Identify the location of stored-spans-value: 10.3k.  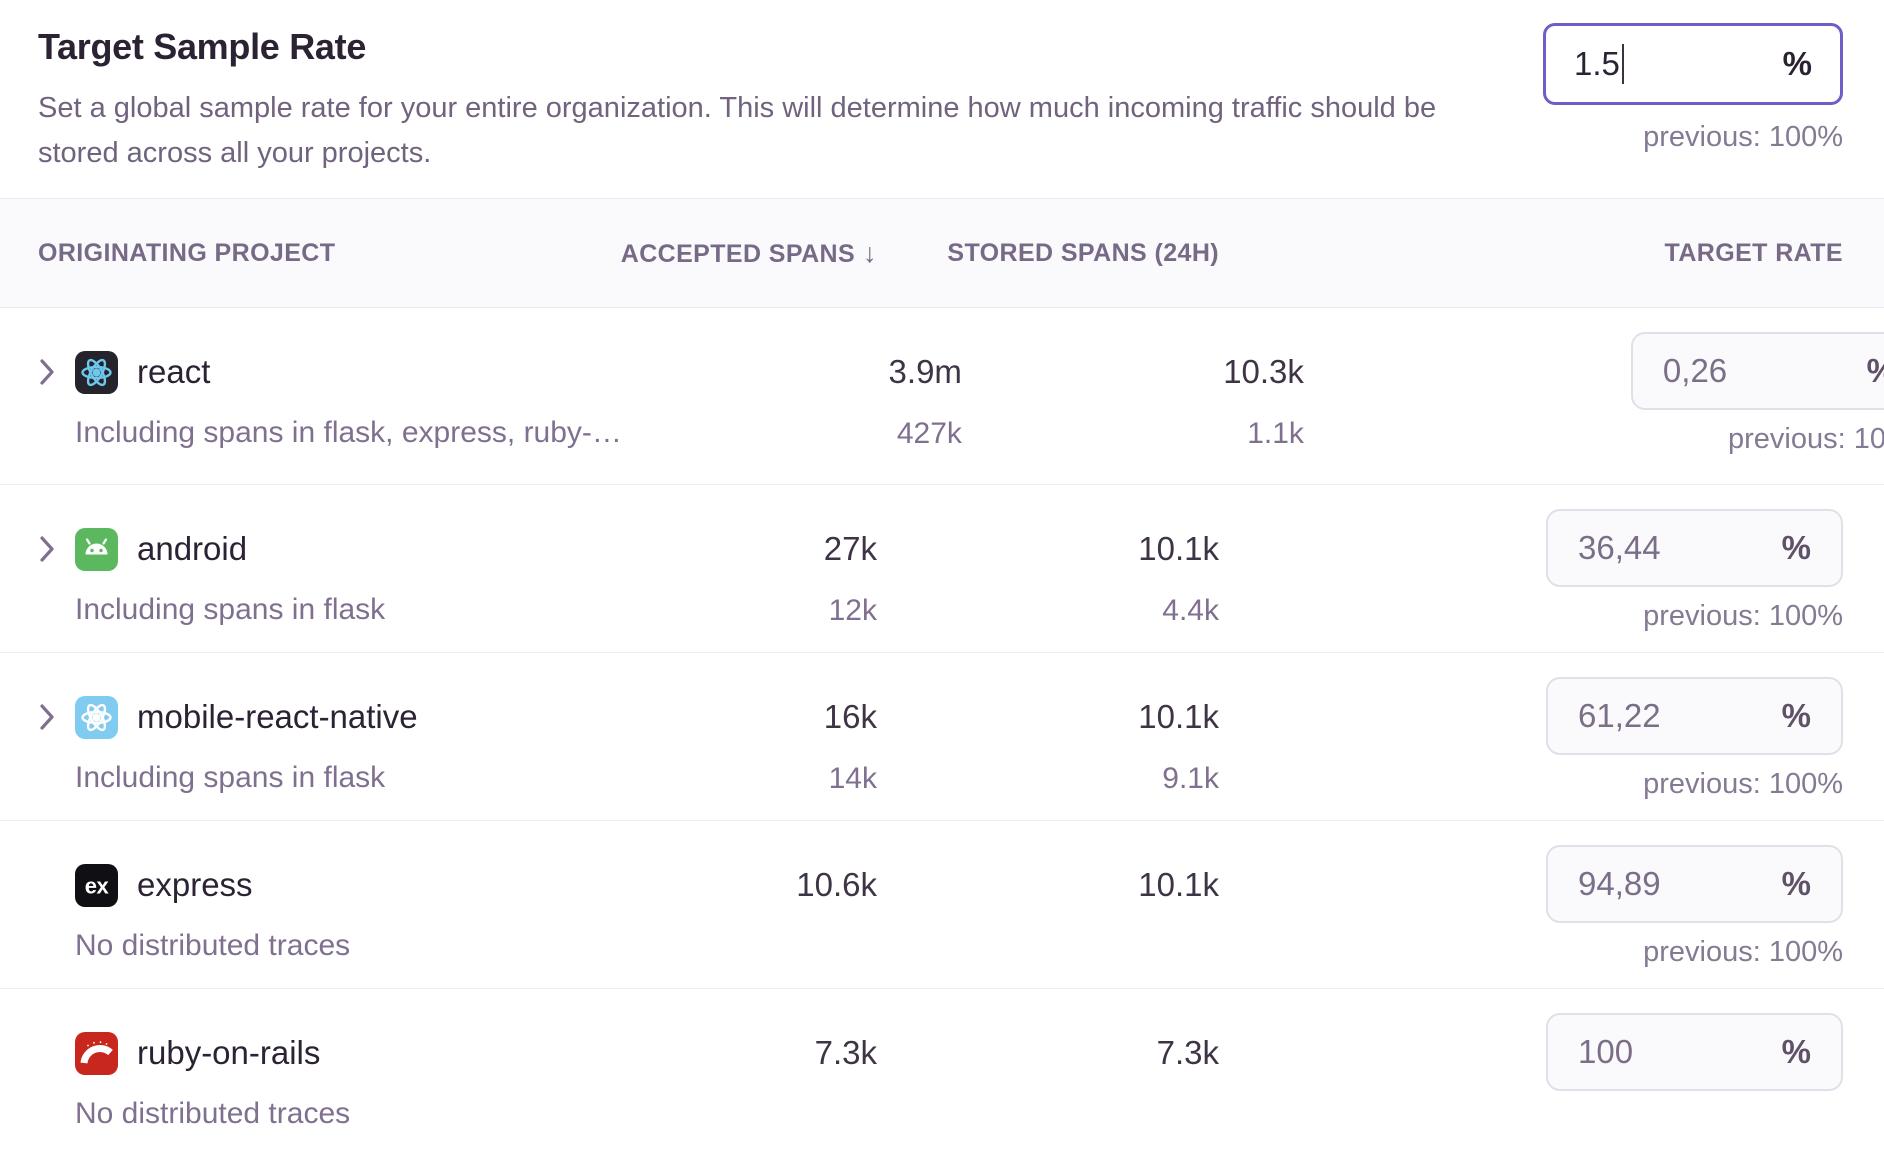
(1263, 371).